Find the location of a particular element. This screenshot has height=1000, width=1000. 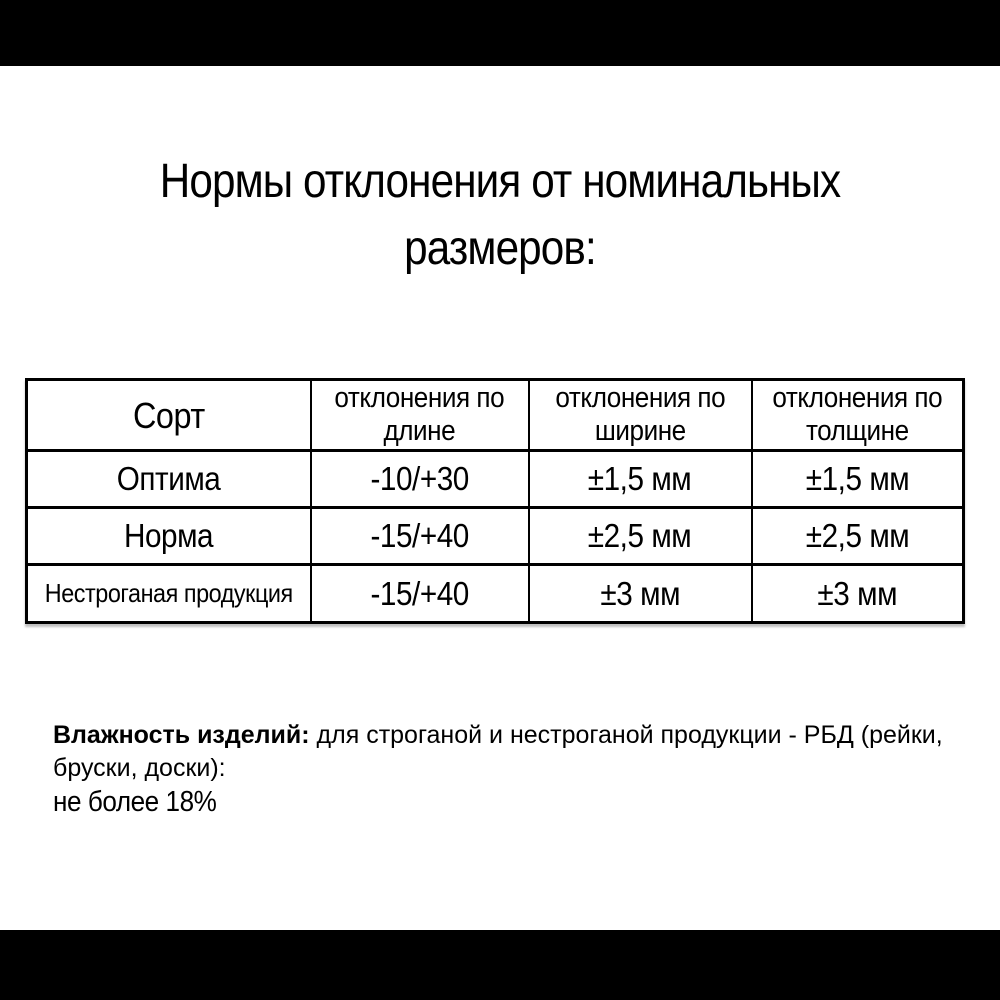

column-header-width-deviation: отклонения по ширине is located at coordinates (640, 415).